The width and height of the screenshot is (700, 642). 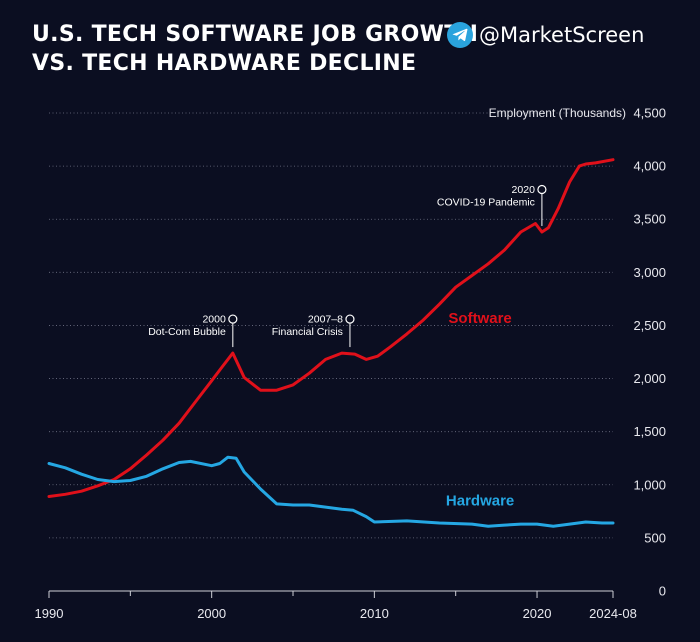 I want to click on title-line-1: U.S. TECH SOFTWARE JOB GROWTH, so click(x=255, y=34).